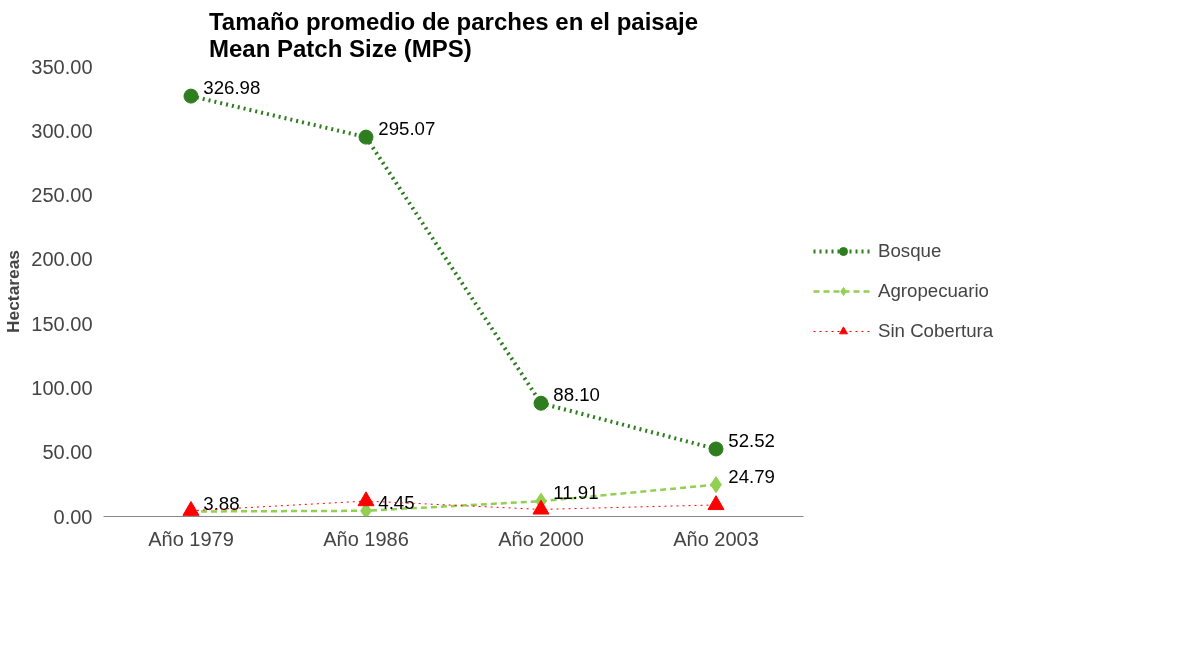  What do you see at coordinates (62, 259) in the screenshot?
I see `y-tick-label: 200.00` at bounding box center [62, 259].